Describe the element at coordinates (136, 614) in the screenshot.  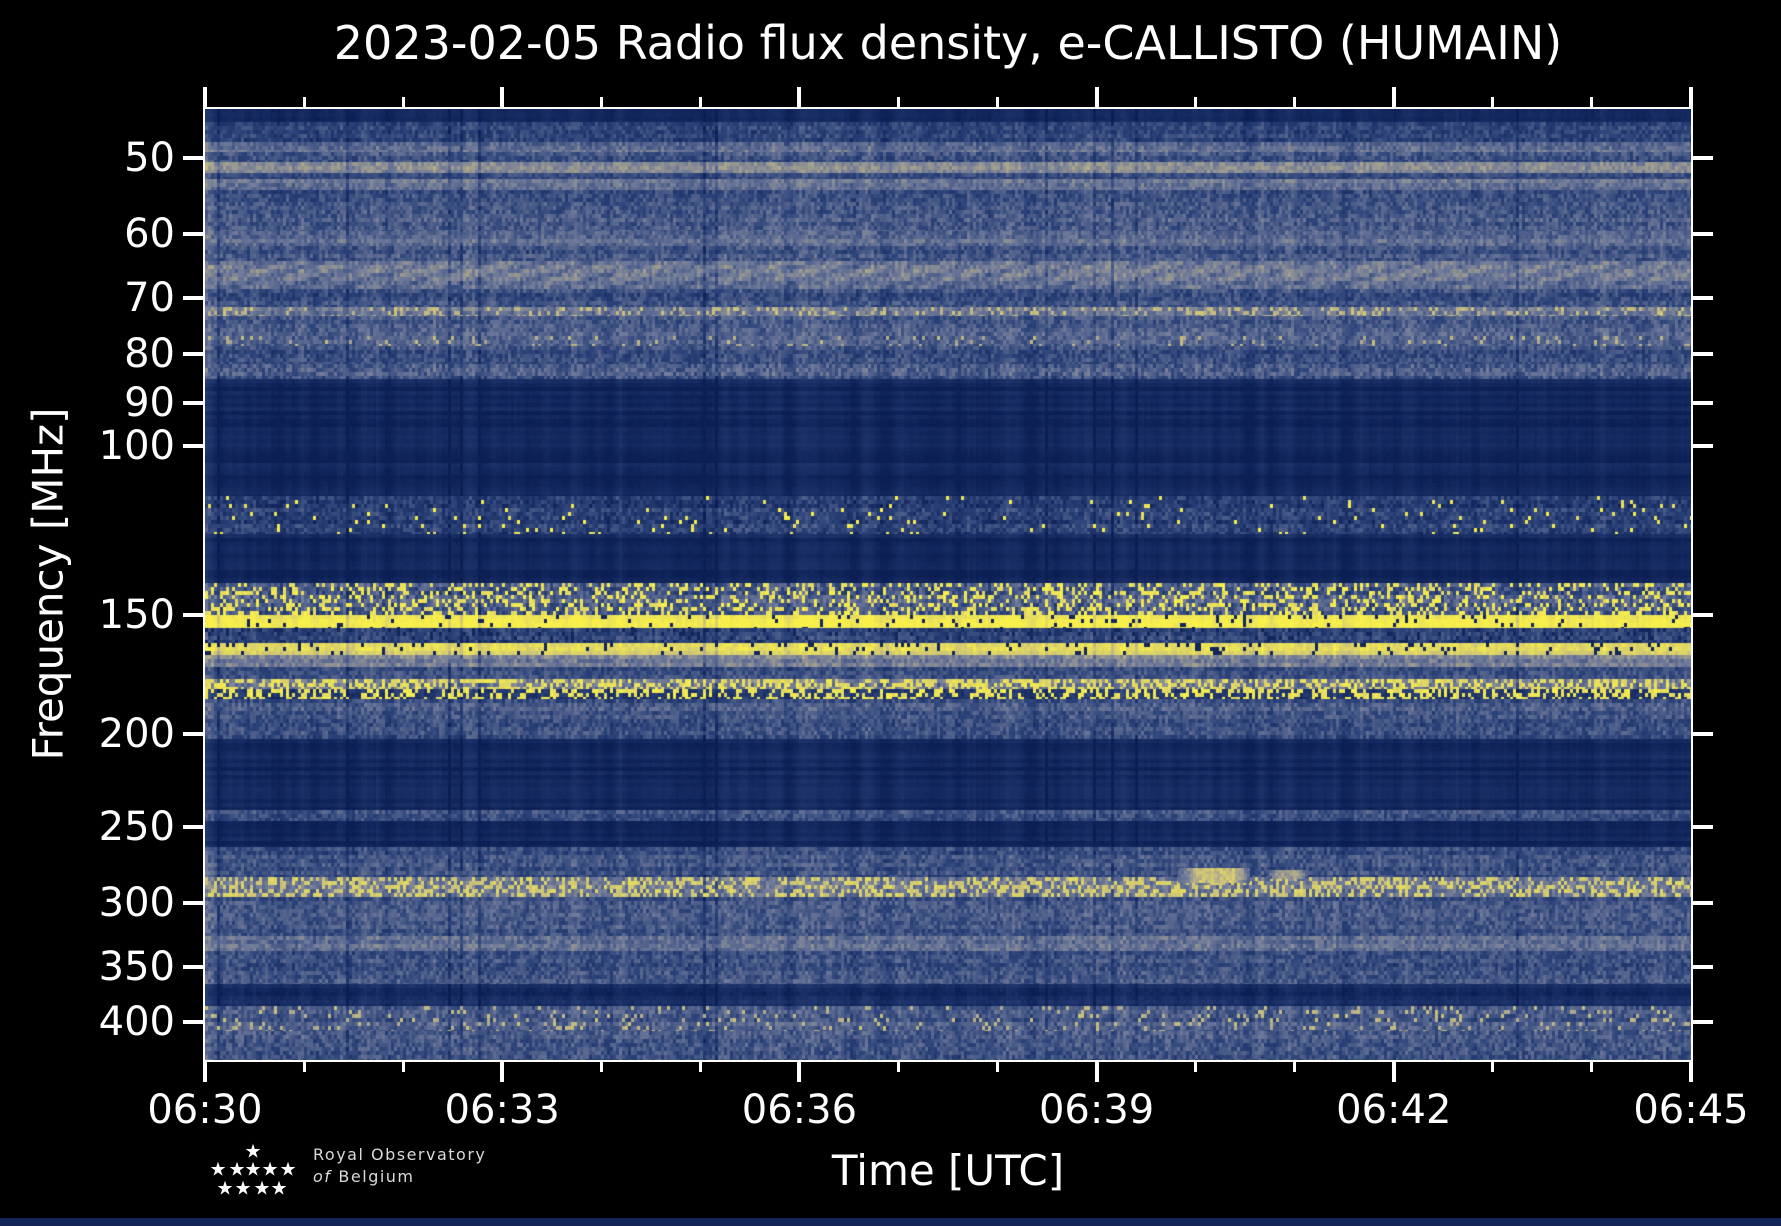
I see `y-tick-label: 150` at that location.